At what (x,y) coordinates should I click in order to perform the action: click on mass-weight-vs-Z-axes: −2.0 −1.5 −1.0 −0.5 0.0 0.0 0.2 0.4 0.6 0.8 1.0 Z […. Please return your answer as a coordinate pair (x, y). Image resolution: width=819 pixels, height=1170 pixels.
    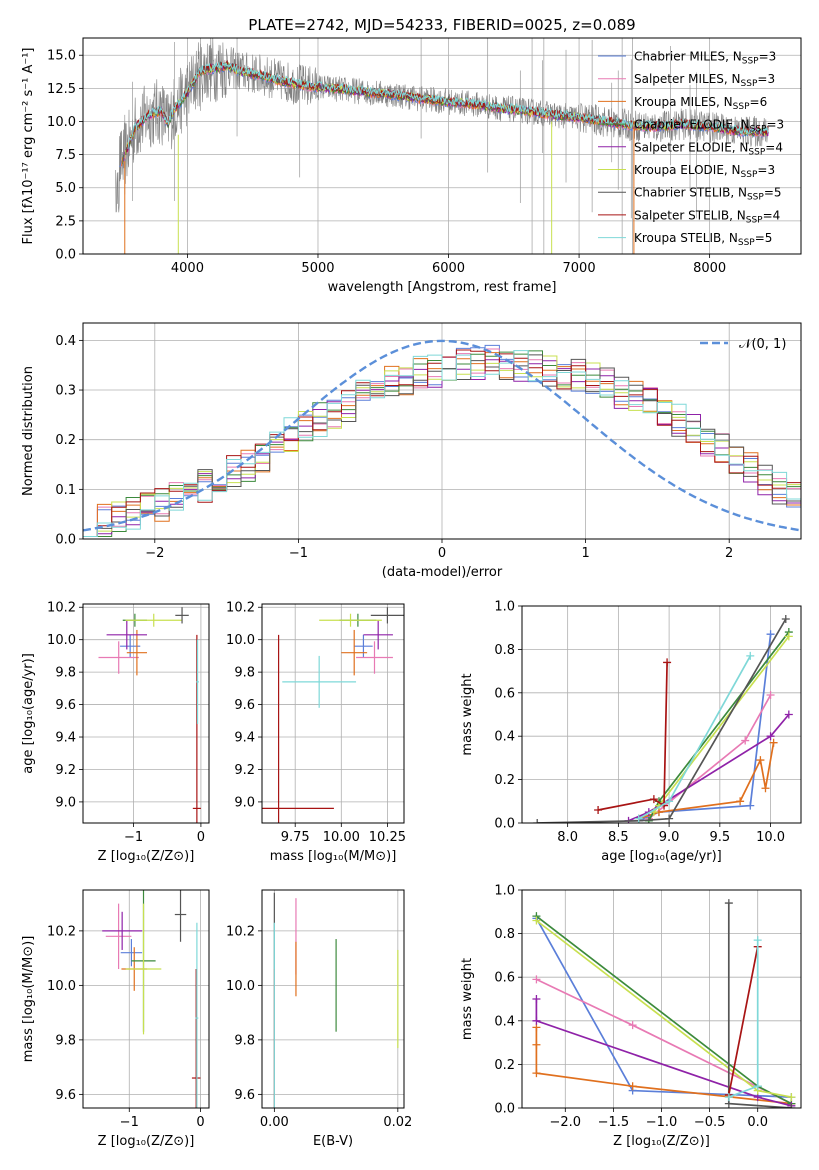
    Looking at the image, I should click on (631, 1016).